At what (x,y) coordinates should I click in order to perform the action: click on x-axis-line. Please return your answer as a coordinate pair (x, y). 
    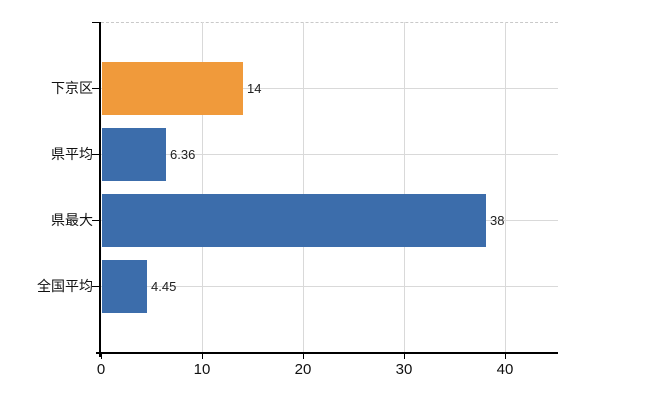
    Looking at the image, I should click on (327, 353).